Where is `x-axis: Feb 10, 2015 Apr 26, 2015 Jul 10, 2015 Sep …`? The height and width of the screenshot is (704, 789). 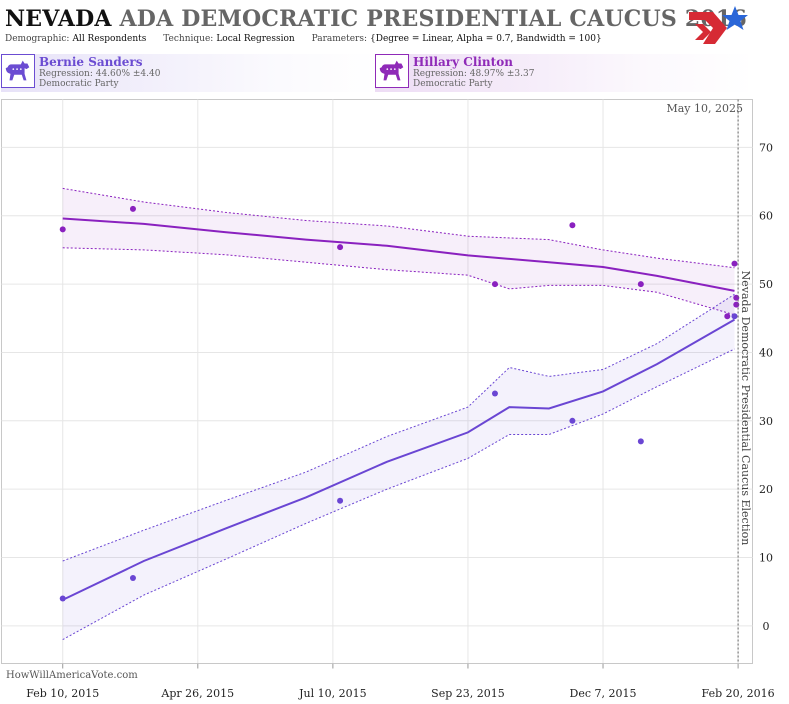
x-axis: Feb 10, 2015 Apr 26, 2015 Jul 10, 2015 Sep … is located at coordinates (400, 681).